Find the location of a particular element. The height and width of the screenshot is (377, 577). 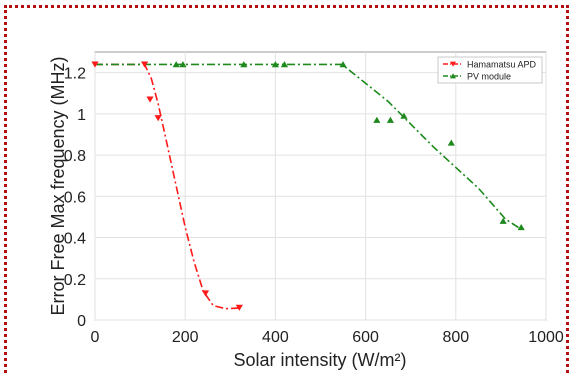

y-tick-label: 0.8 is located at coordinates (75, 156).